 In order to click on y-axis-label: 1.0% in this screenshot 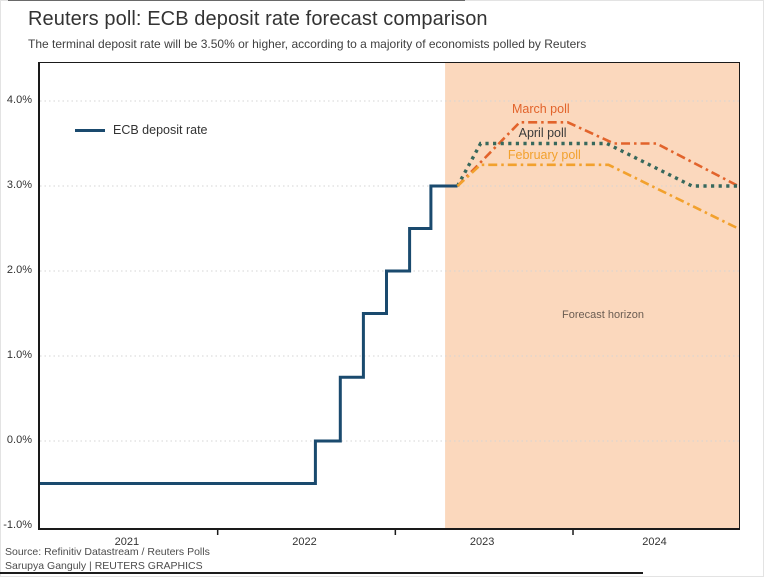, I will do `click(19, 354)`.